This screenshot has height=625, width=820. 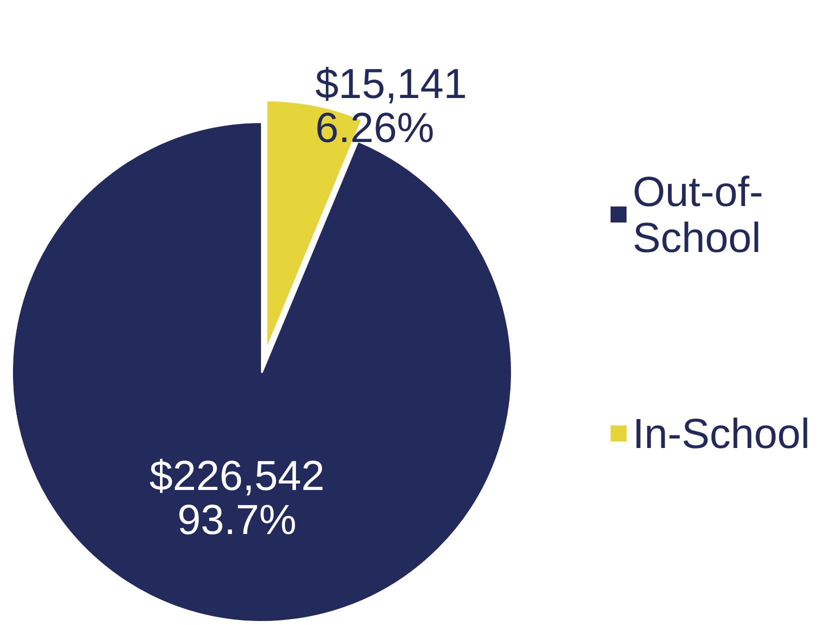 What do you see at coordinates (237, 498) in the screenshot?
I see `data-label: $226,542 93.7%` at bounding box center [237, 498].